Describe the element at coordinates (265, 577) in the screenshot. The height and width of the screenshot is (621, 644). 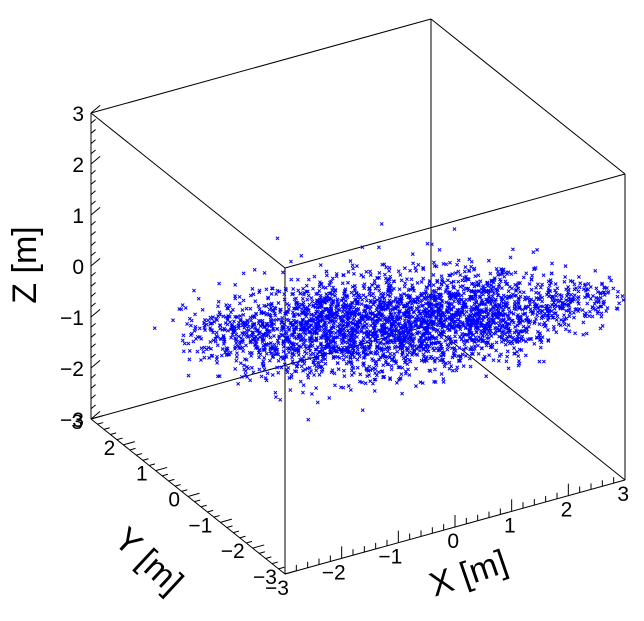
I see `y-tick-label: −3` at that location.